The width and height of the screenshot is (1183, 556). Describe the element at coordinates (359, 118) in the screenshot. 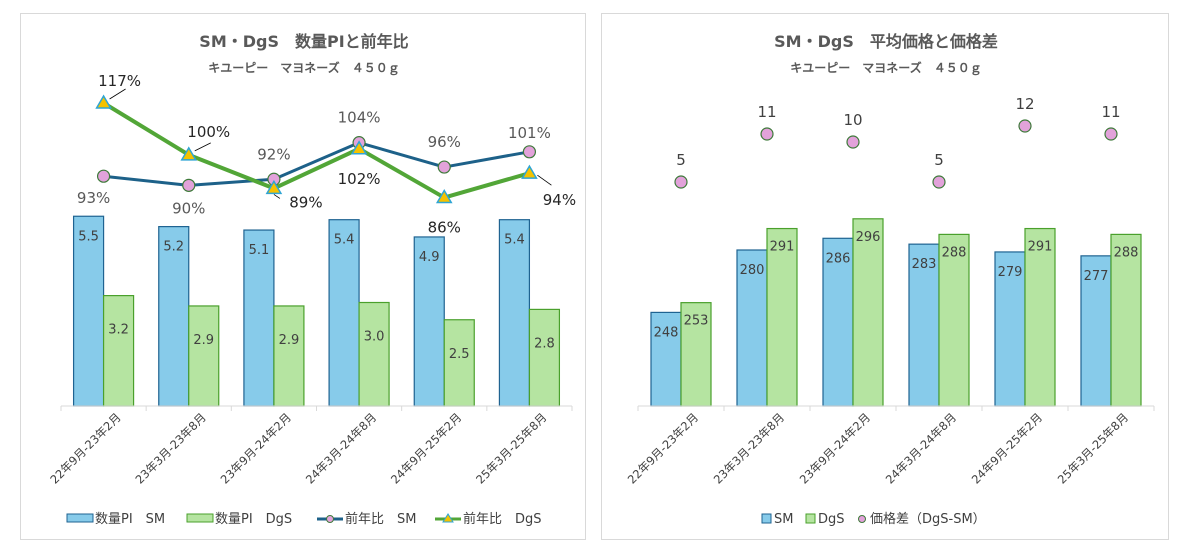

I see `line-data-label-sm: 104%` at that location.